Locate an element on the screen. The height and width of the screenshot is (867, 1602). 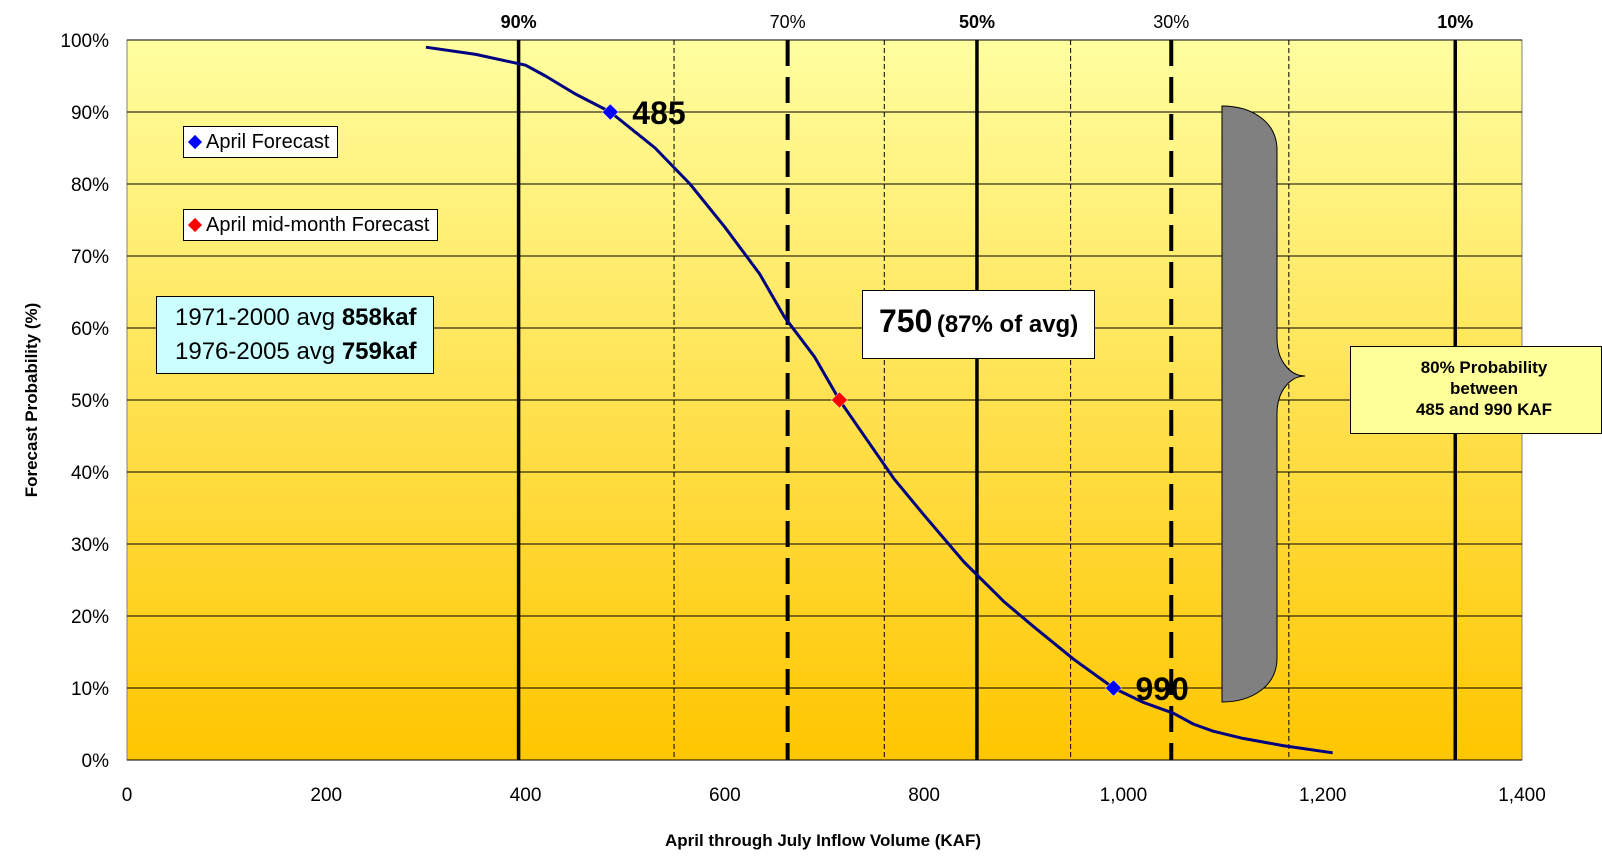
april-forecast-marker-icon is located at coordinates (195, 142).